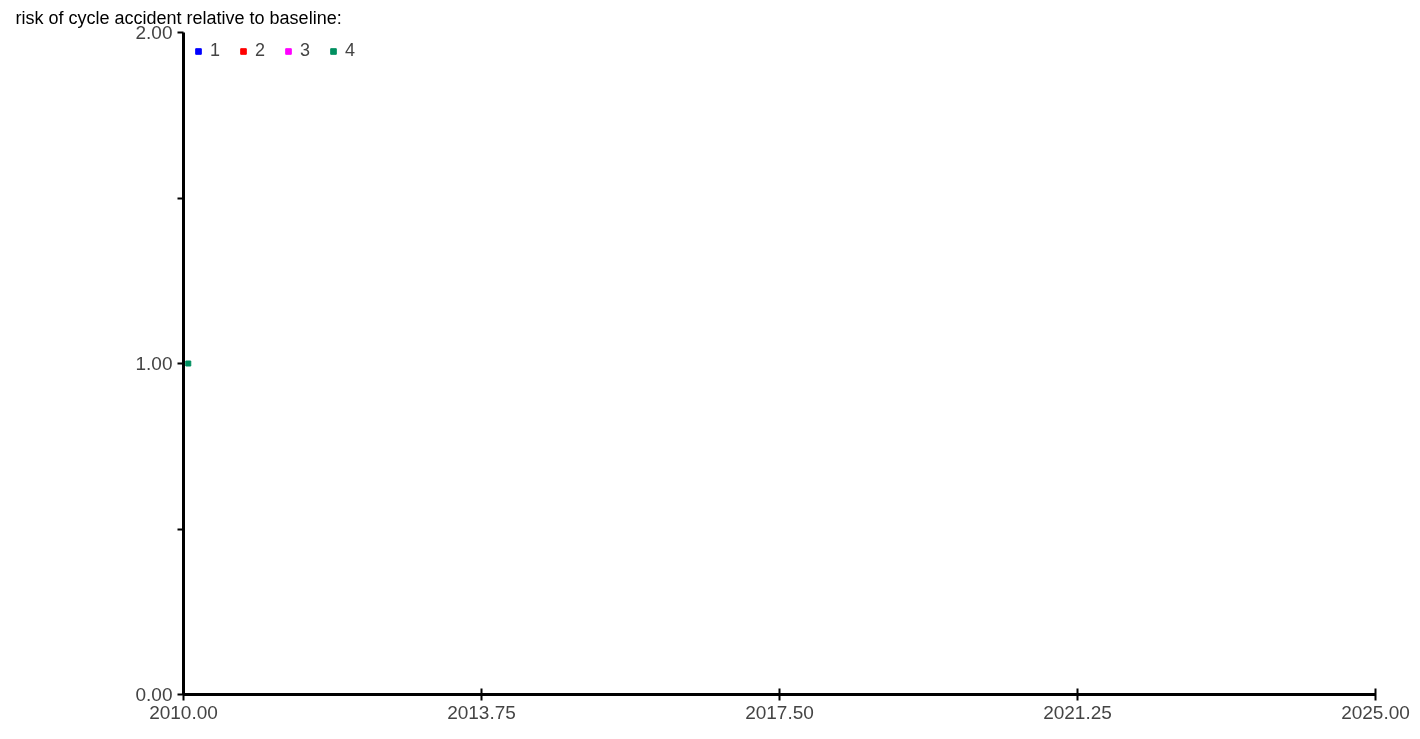 The width and height of the screenshot is (1420, 739). Describe the element at coordinates (481, 712) in the screenshot. I see `x-tick-label: 2013.75` at that location.